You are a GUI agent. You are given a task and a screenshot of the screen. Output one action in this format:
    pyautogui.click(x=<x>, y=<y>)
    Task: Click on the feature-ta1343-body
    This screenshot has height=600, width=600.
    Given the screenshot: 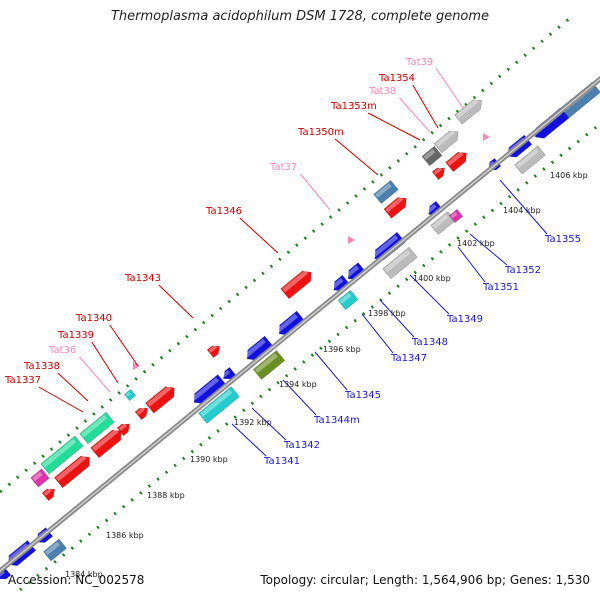 What is the action you would take?
    pyautogui.click(x=213, y=352)
    